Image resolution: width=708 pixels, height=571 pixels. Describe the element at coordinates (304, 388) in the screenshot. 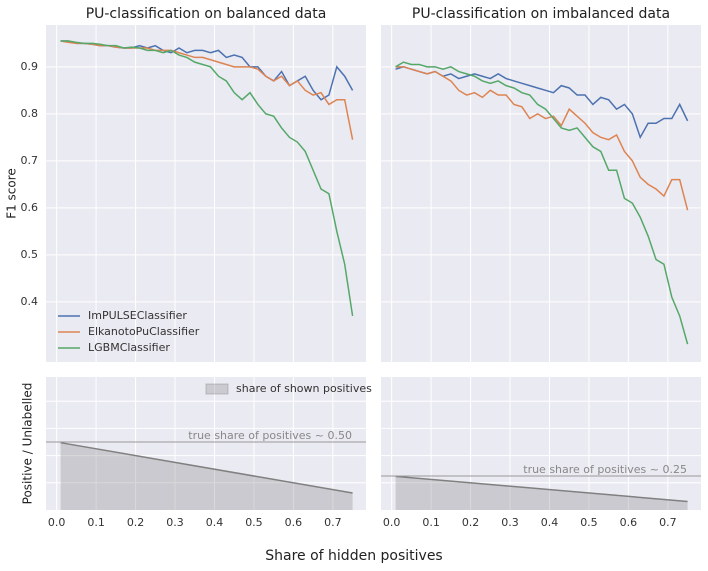

I see `legend-label: share of shown positives` at that location.